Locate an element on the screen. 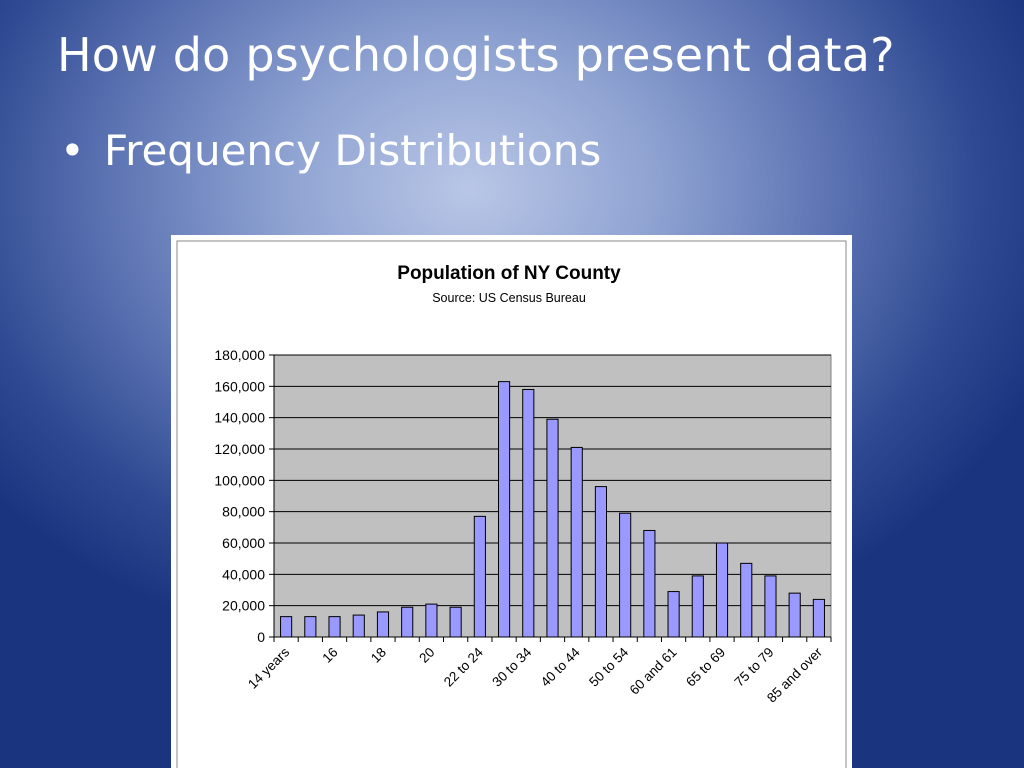  chart-subtitle: Source: US Census Bureau is located at coordinates (509, 298).